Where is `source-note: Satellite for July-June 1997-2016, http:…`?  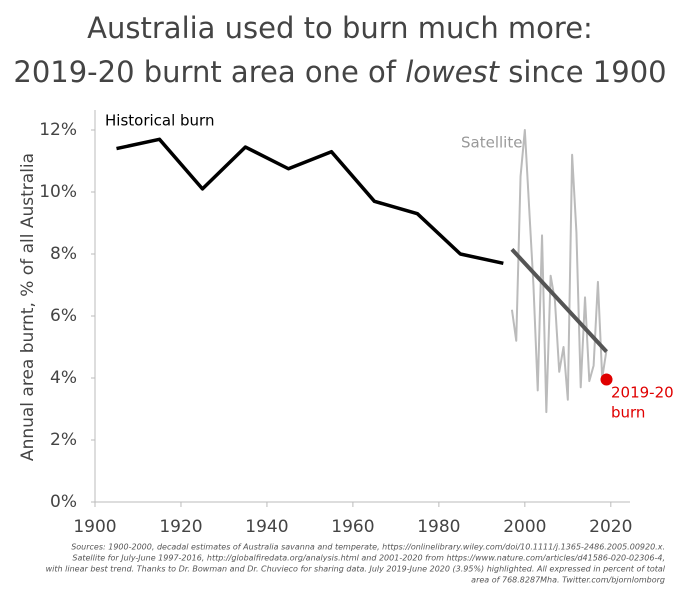
source-note: Satellite for July-June 1997-2016, http:… is located at coordinates (368, 558).